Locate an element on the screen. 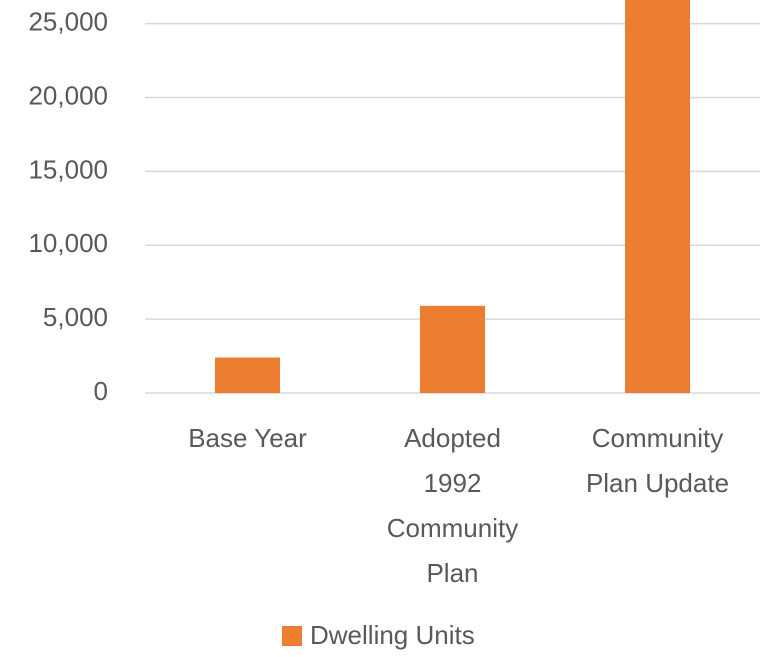 This screenshot has height=657, width=763. legend-label: Dwelling Units is located at coordinates (392, 635).